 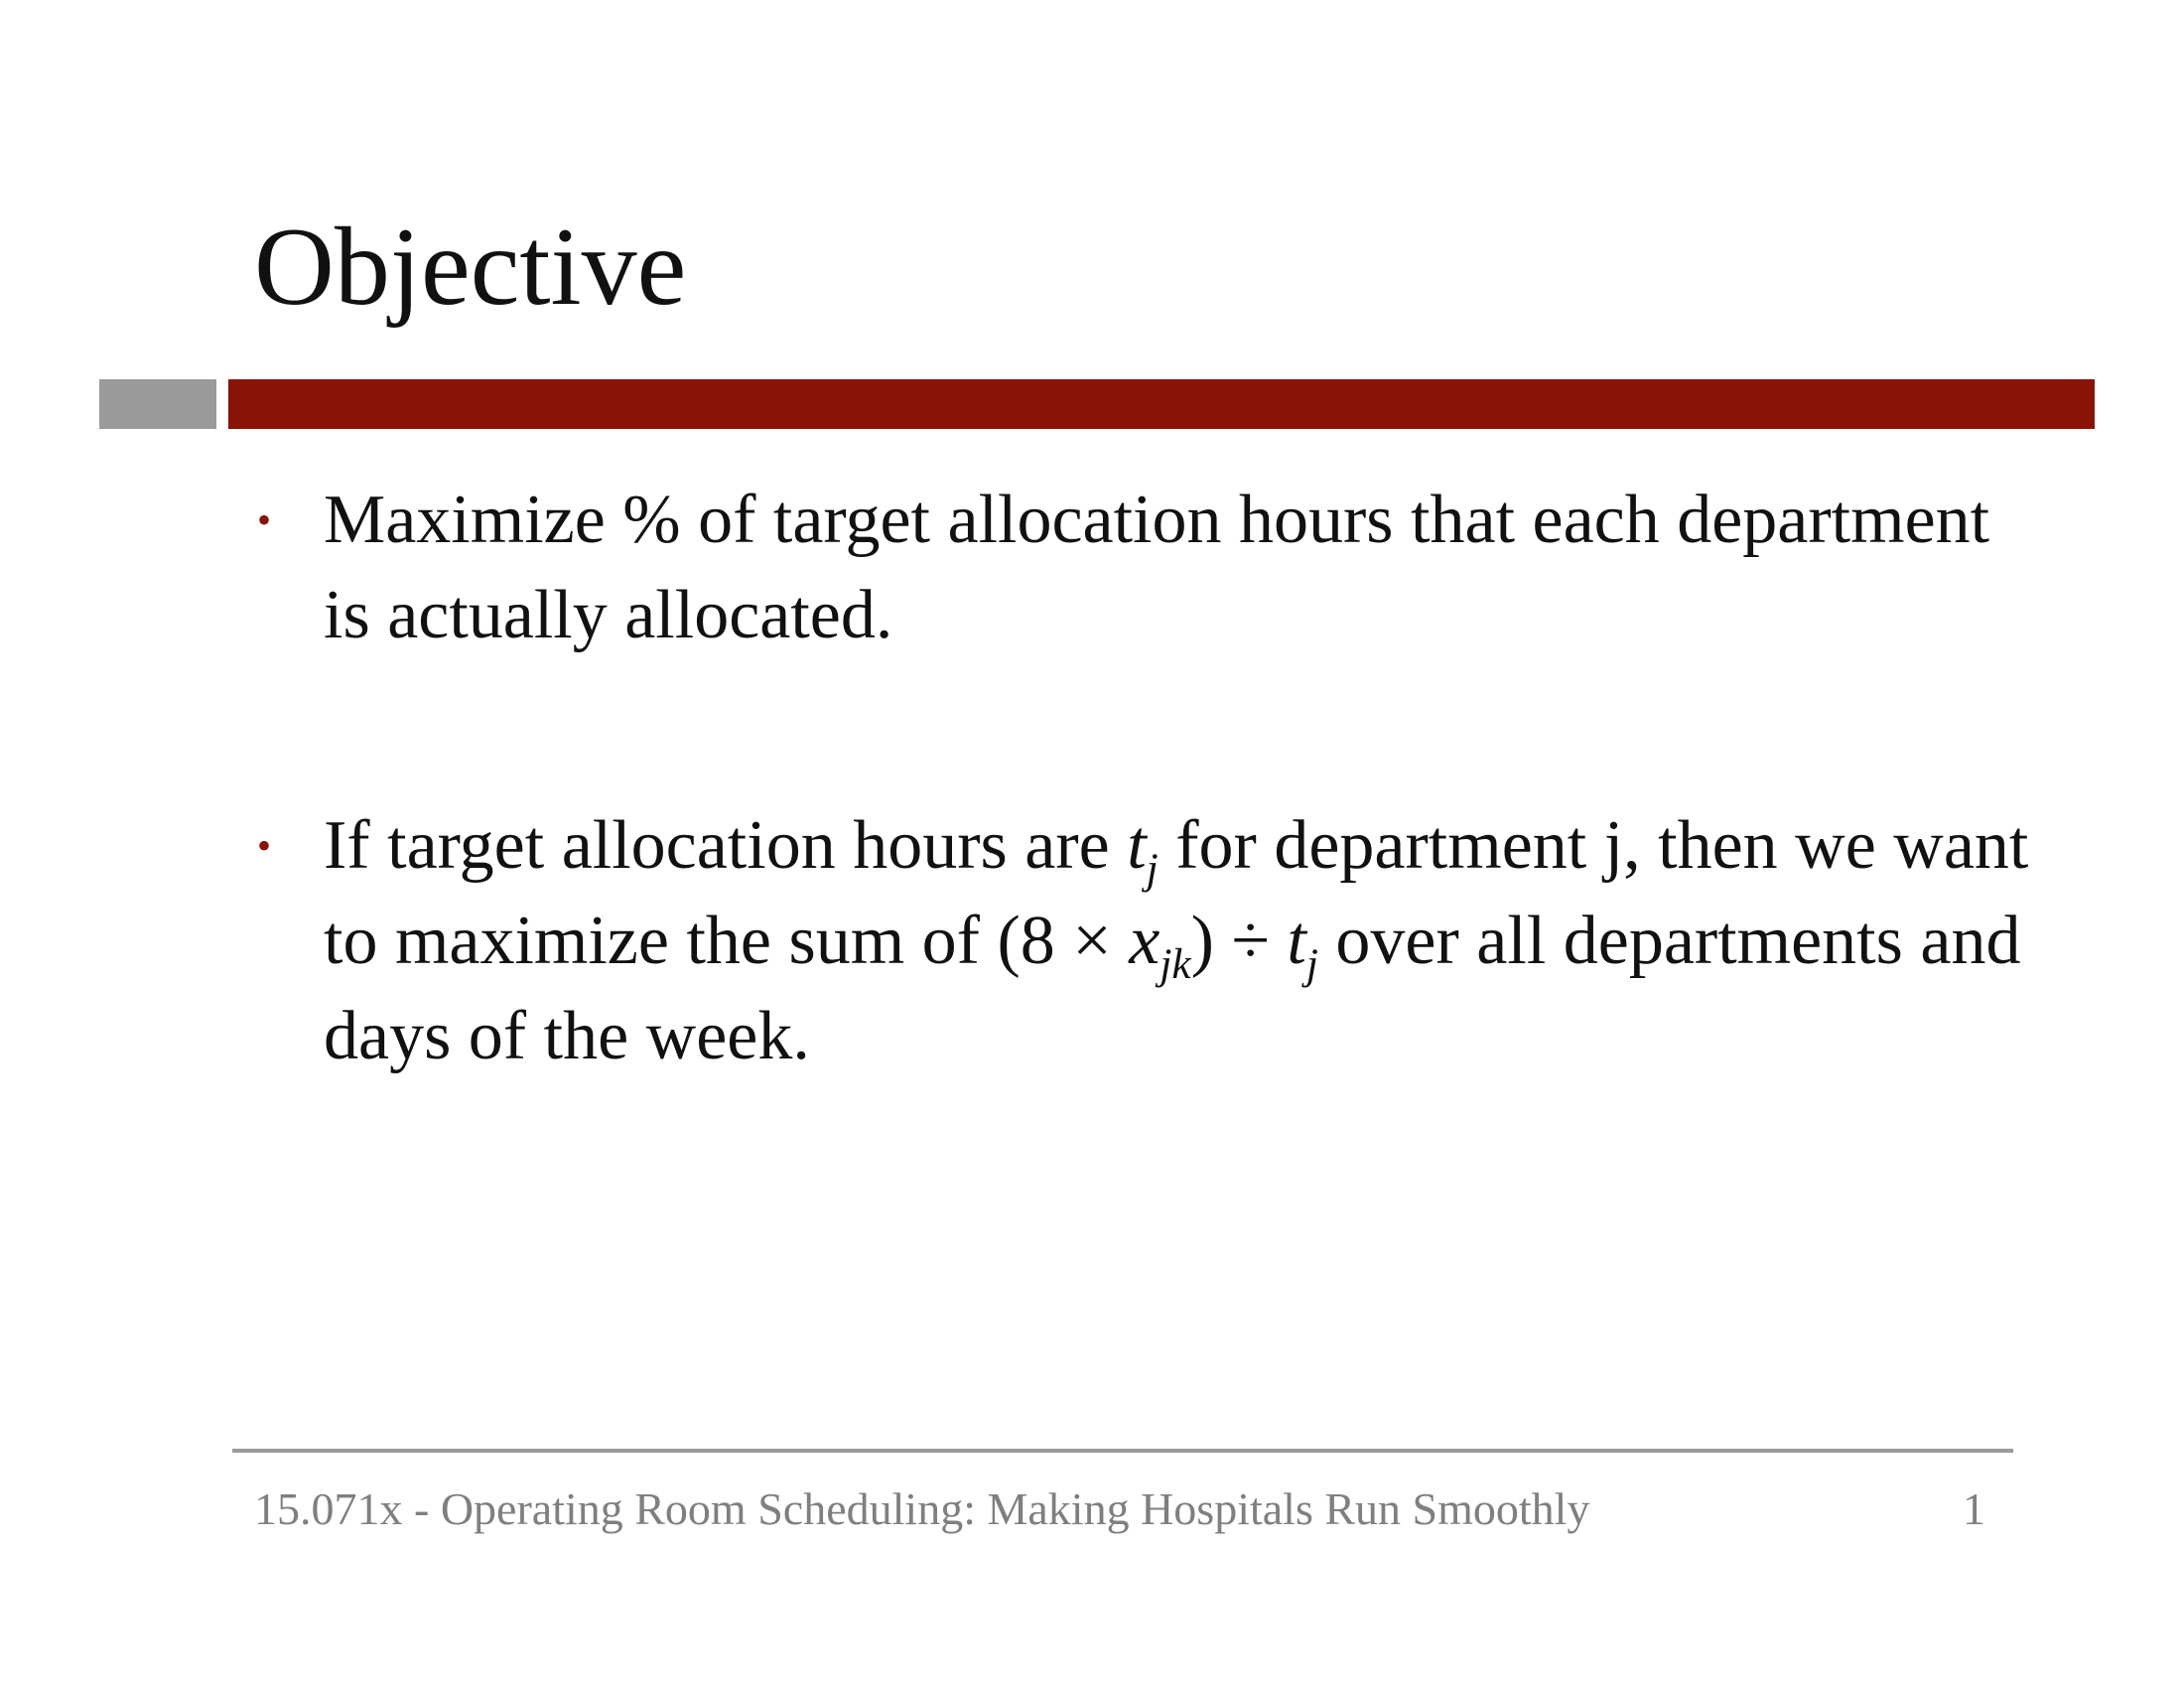 I want to click on footer-divider, so click(x=1122, y=1451).